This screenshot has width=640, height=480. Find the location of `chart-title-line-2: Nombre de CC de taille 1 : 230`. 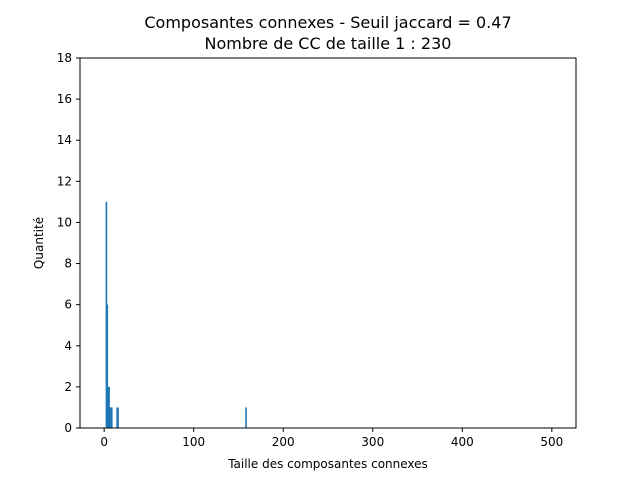

chart-title-line-2: Nombre de CC de taille 1 : 230 is located at coordinates (328, 43).